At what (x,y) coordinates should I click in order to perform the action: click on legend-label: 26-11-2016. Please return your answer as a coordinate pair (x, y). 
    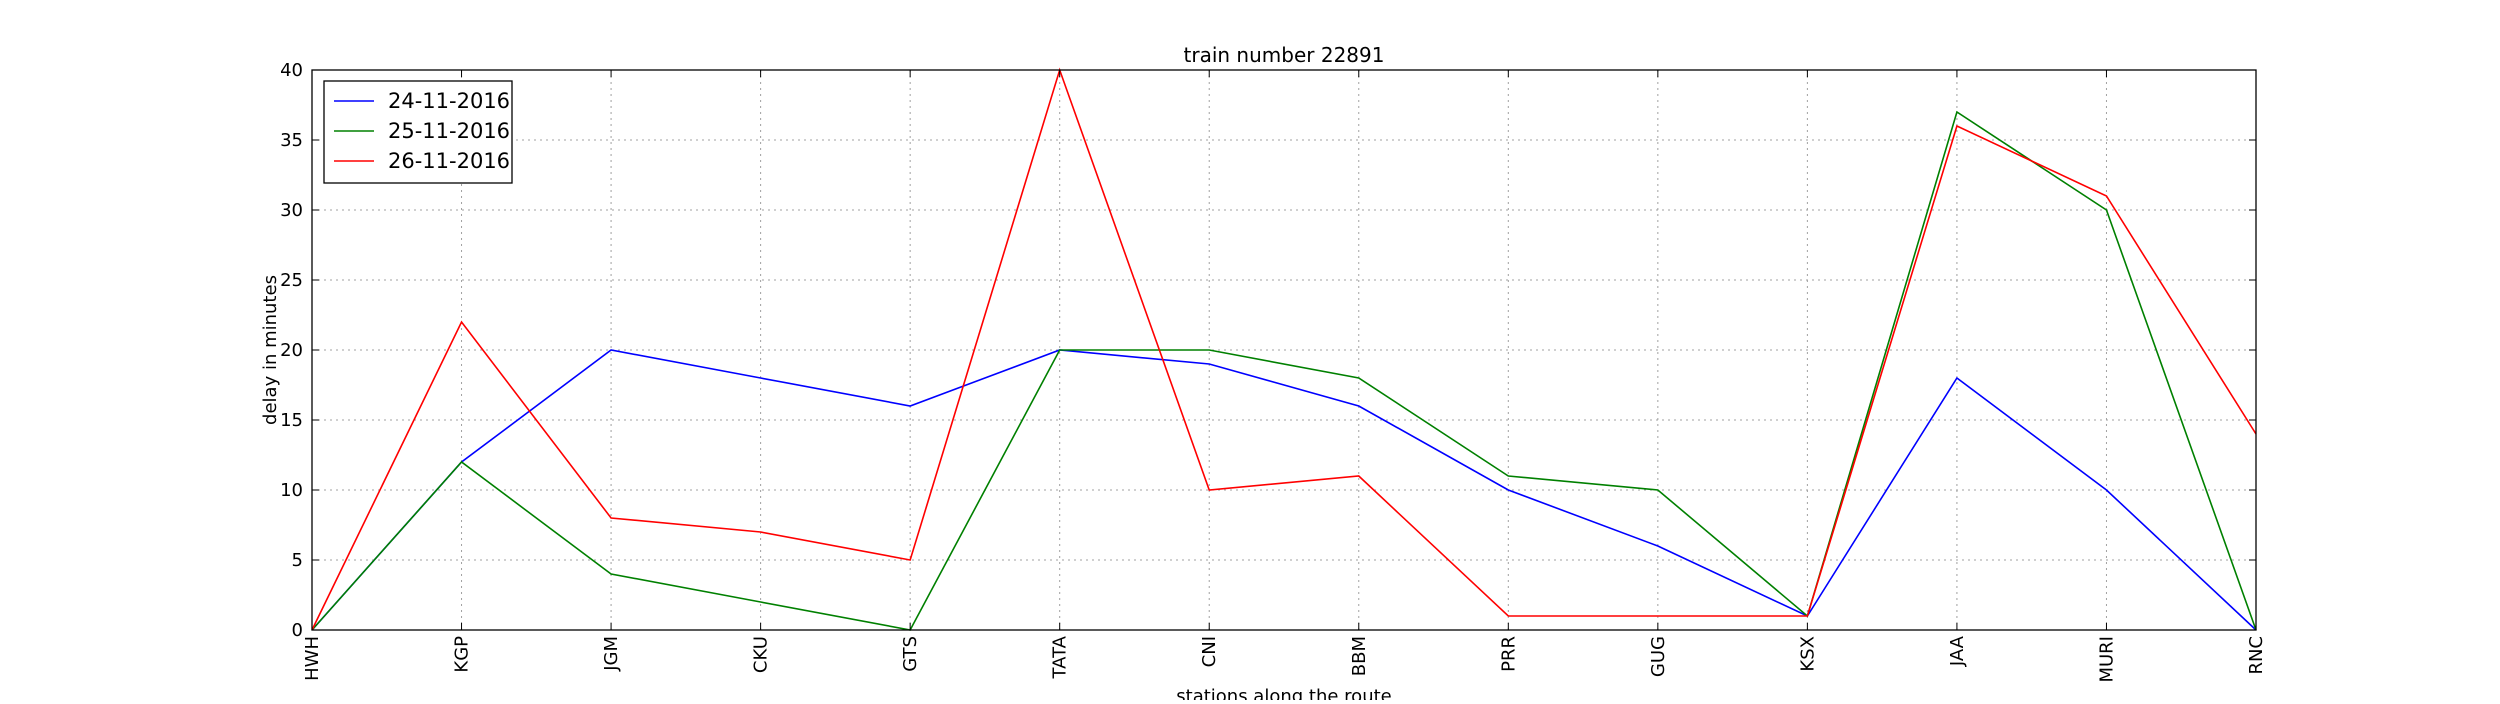
    Looking at the image, I should click on (449, 161).